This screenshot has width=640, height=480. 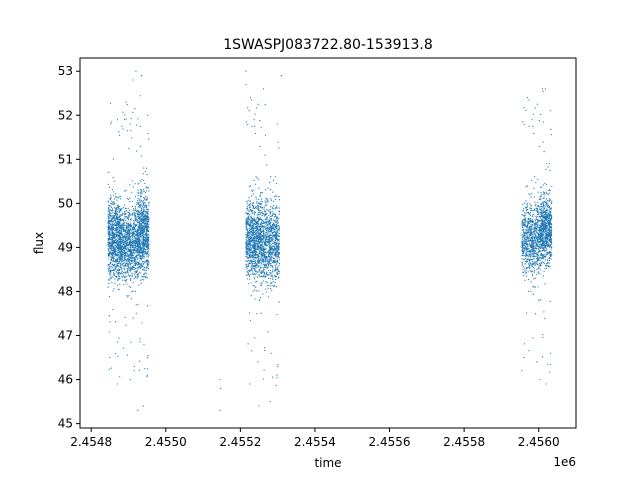 What do you see at coordinates (327, 45) in the screenshot?
I see `chart-title: 1SWASPJ083722.80-153913.8` at bounding box center [327, 45].